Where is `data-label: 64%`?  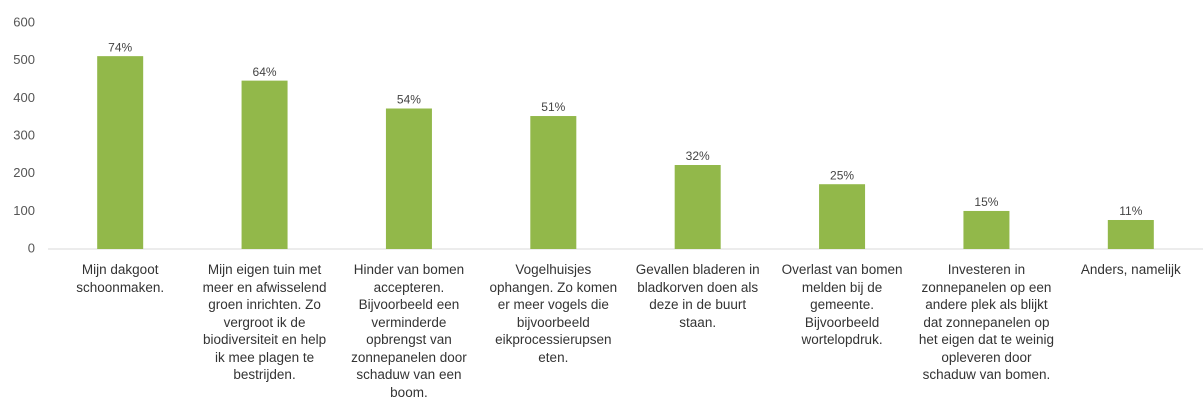
data-label: 64% is located at coordinates (265, 72).